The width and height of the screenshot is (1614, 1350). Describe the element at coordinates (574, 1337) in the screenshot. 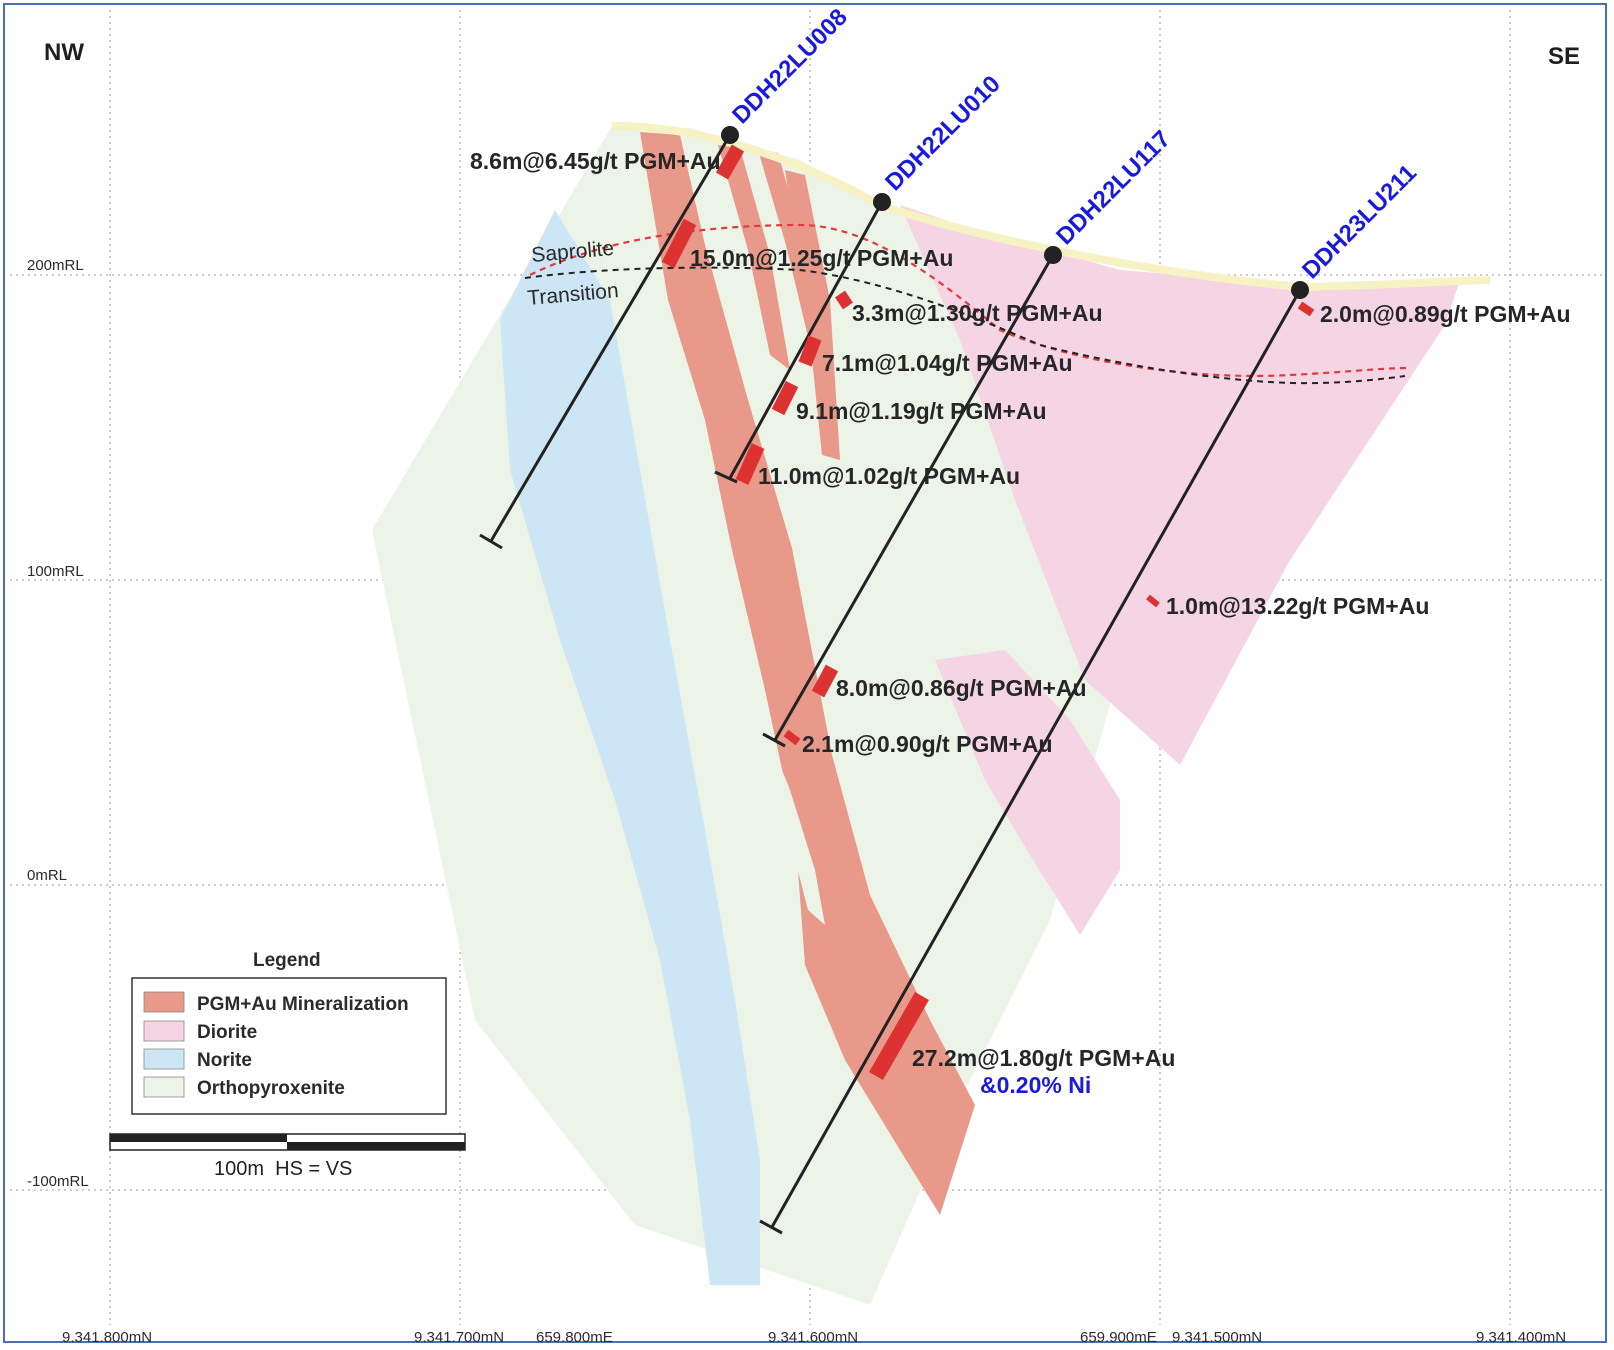

I see `easting-label-1: 659.800mE` at that location.